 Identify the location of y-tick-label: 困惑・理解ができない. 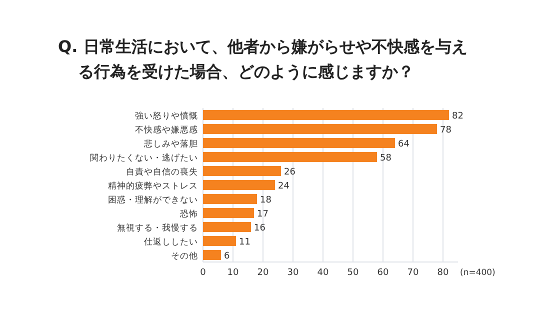
(153, 200).